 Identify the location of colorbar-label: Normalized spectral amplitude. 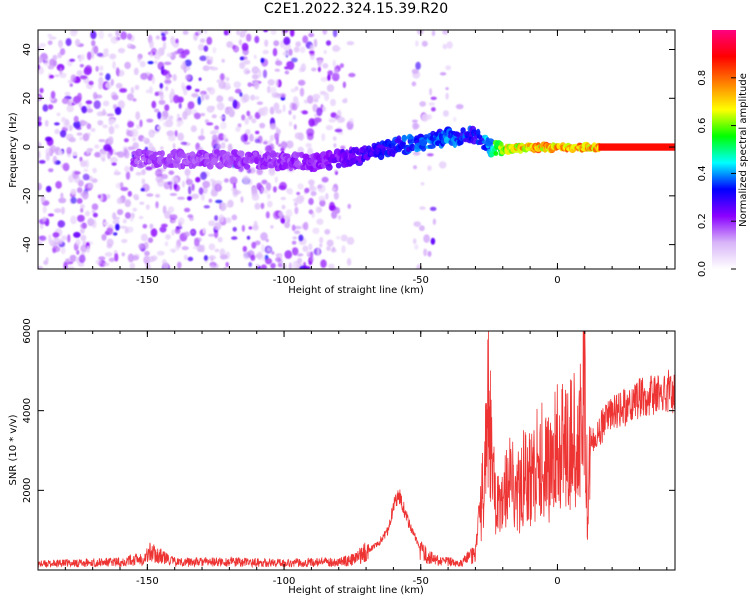
(743, 150).